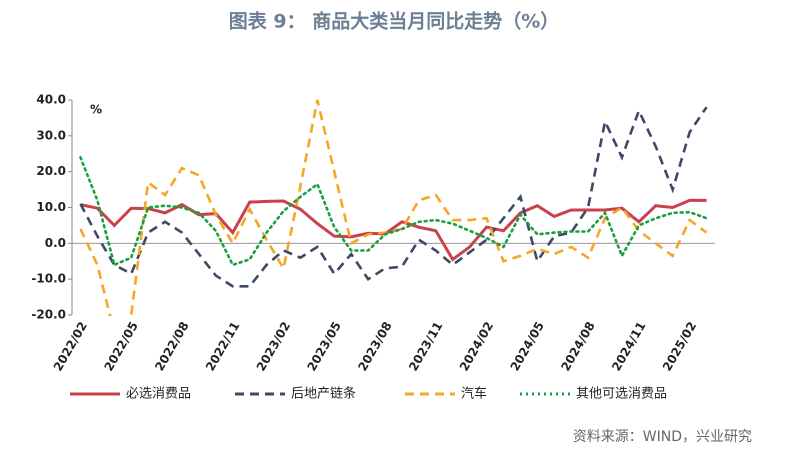 Image resolution: width=788 pixels, height=454 pixels. What do you see at coordinates (51, 171) in the screenshot?
I see `y-tick-label: 20.0` at bounding box center [51, 171].